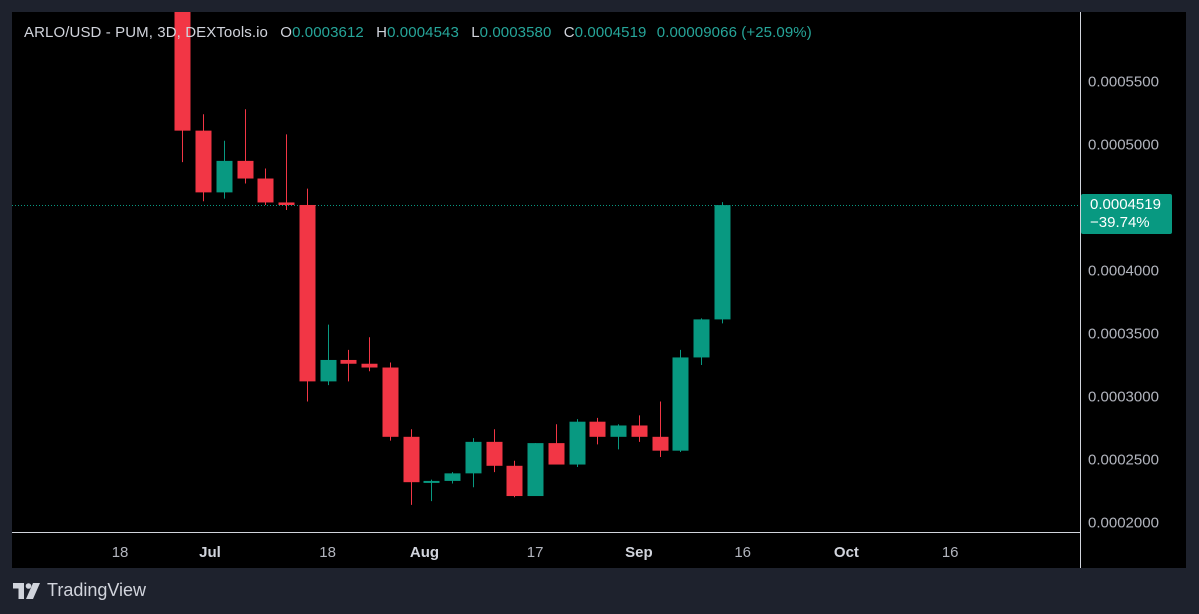 The height and width of the screenshot is (614, 1199). I want to click on tradingview-brand: TradingView, so click(79, 590).